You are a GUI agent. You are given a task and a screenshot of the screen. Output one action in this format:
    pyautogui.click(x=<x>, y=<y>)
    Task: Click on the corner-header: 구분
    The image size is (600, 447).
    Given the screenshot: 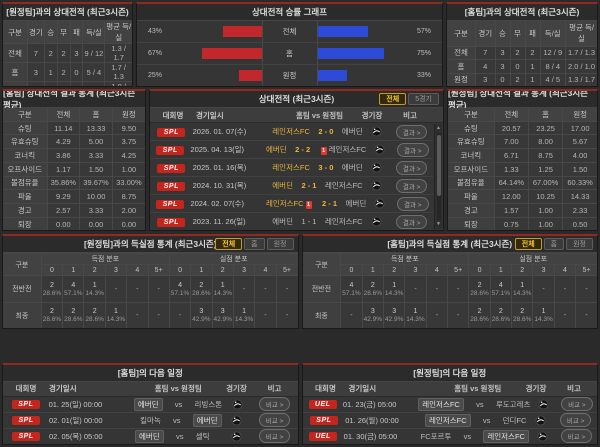 What is the action you would take?
    pyautogui.click(x=22, y=265)
    